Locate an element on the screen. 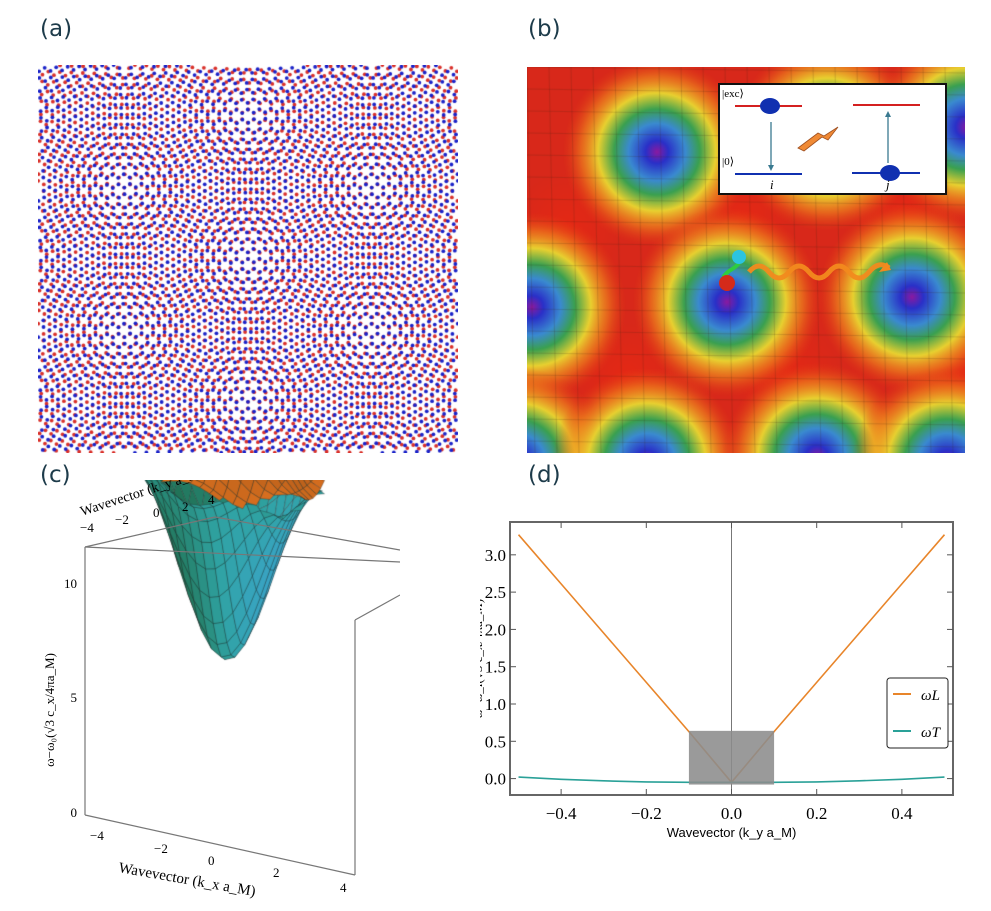 The image size is (991, 911). x-tick-label: 0 is located at coordinates (211, 860).